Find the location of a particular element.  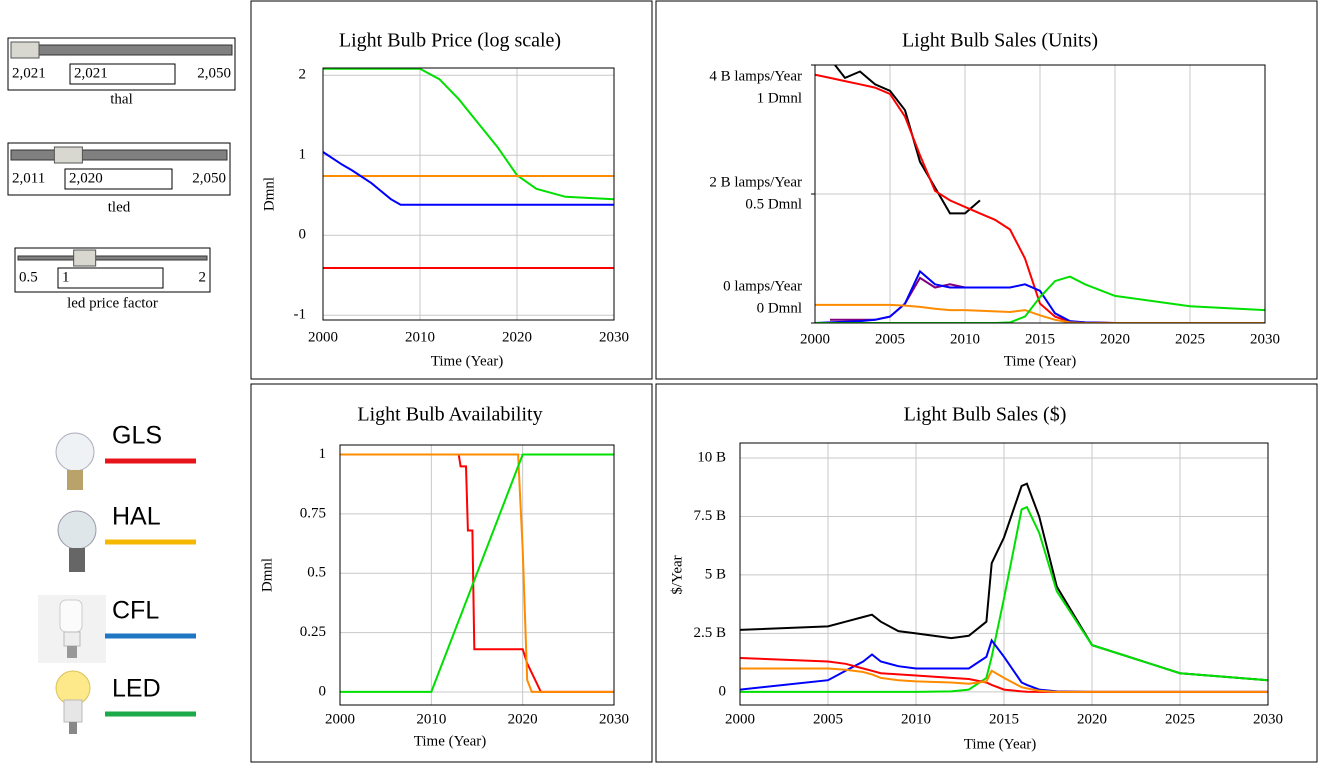

y2-tick-label: 1 Dmnl is located at coordinates (779, 98).